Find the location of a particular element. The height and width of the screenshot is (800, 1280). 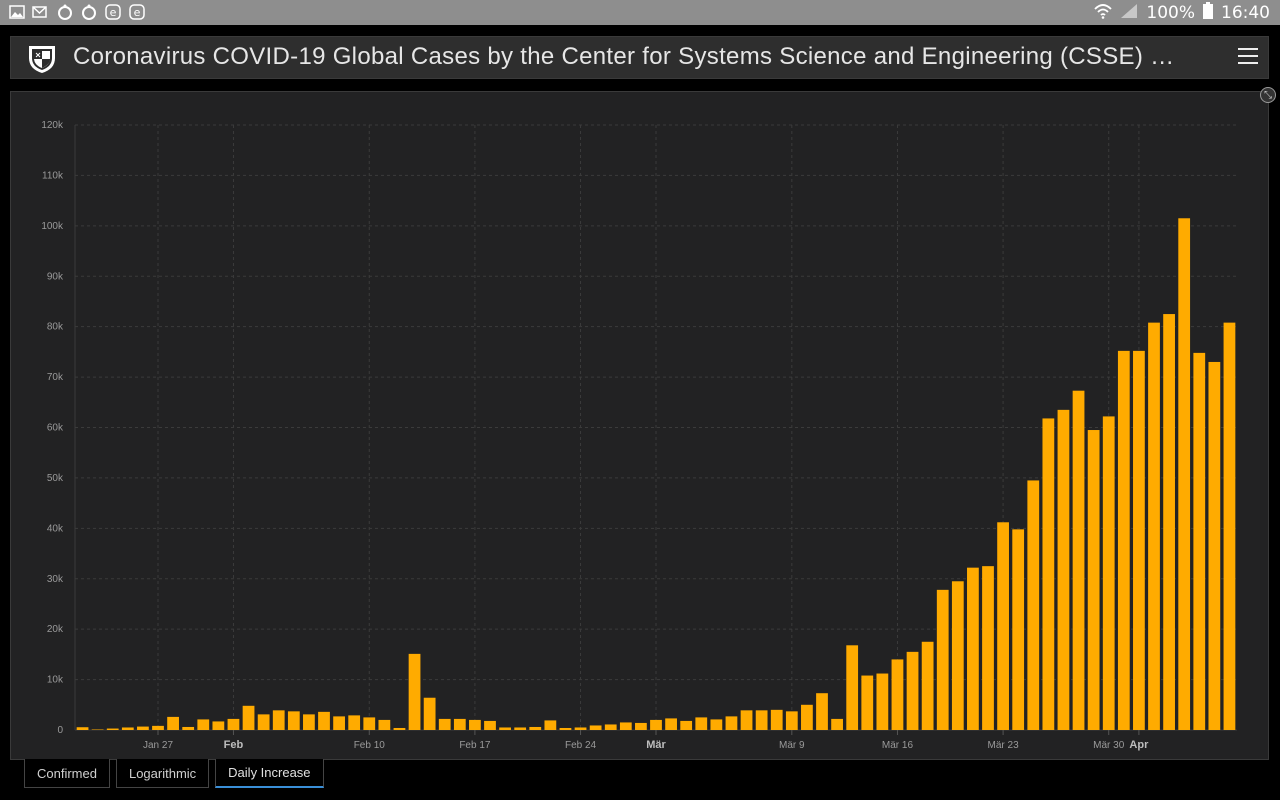

chart-tabs: Confirmed Logarithmic Daily Increase is located at coordinates (174, 773).